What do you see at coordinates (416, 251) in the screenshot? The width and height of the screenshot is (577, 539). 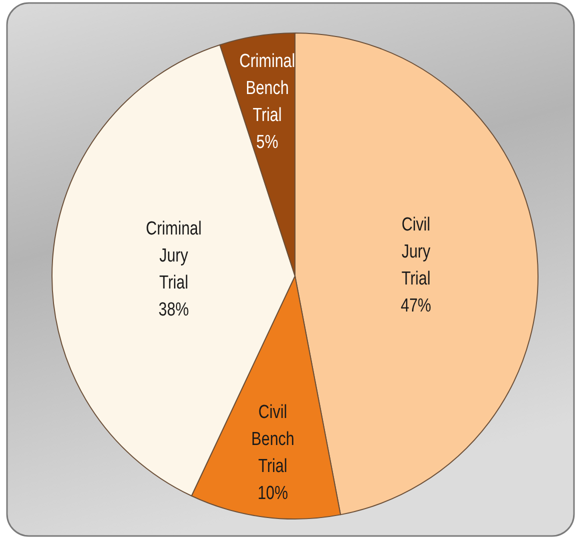 I see `slice-label: Civil Jury Trial` at bounding box center [416, 251].